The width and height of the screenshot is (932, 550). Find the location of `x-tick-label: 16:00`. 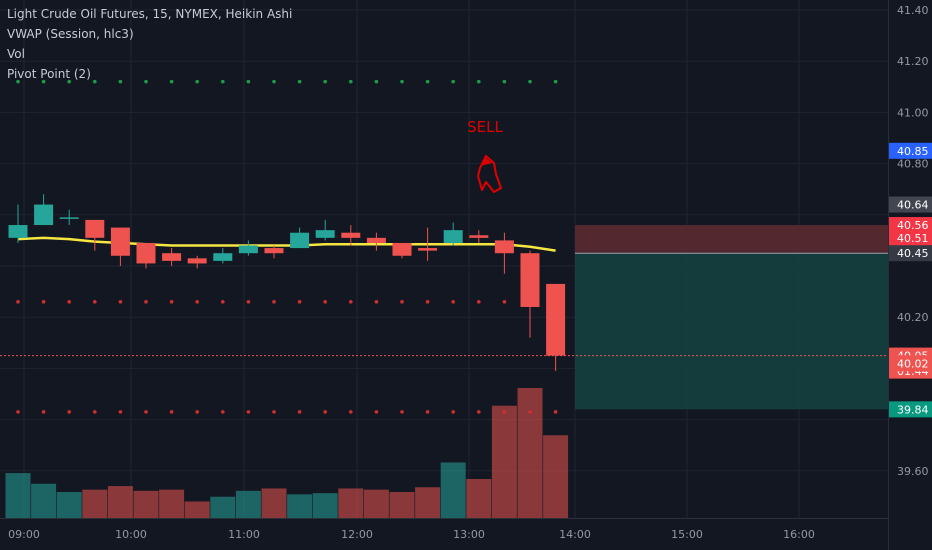

x-tick-label: 16:00 is located at coordinates (799, 534).